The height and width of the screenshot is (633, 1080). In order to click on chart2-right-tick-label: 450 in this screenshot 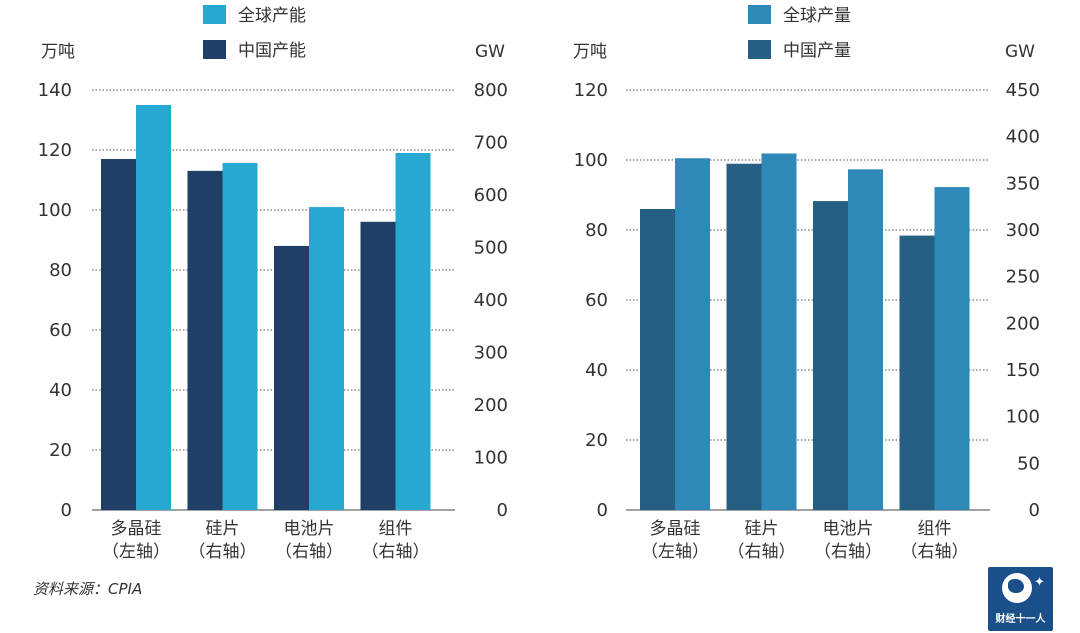, I will do `click(1023, 90)`.